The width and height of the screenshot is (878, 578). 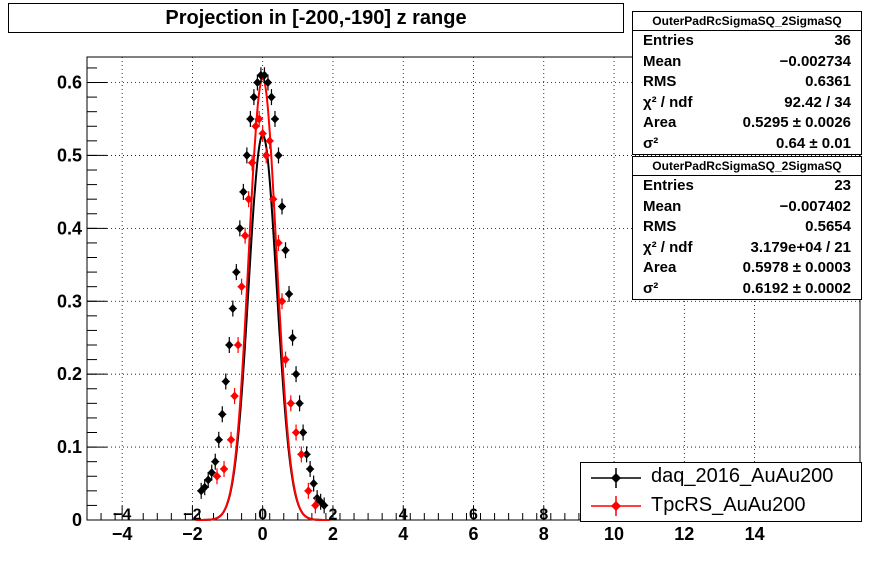 I want to click on y-tick-label: 0.4, so click(x=69, y=228).